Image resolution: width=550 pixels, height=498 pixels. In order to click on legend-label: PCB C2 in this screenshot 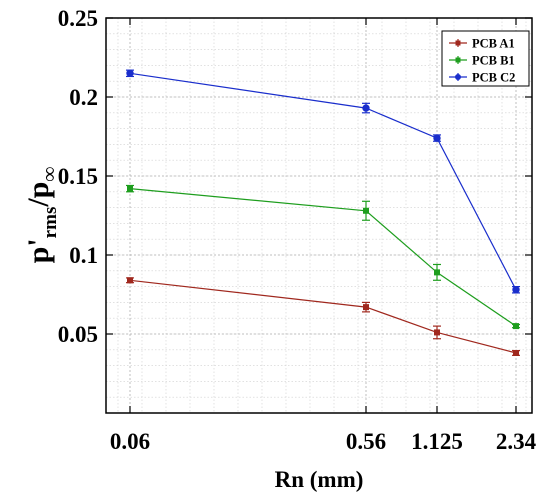, I will do `click(493, 78)`.